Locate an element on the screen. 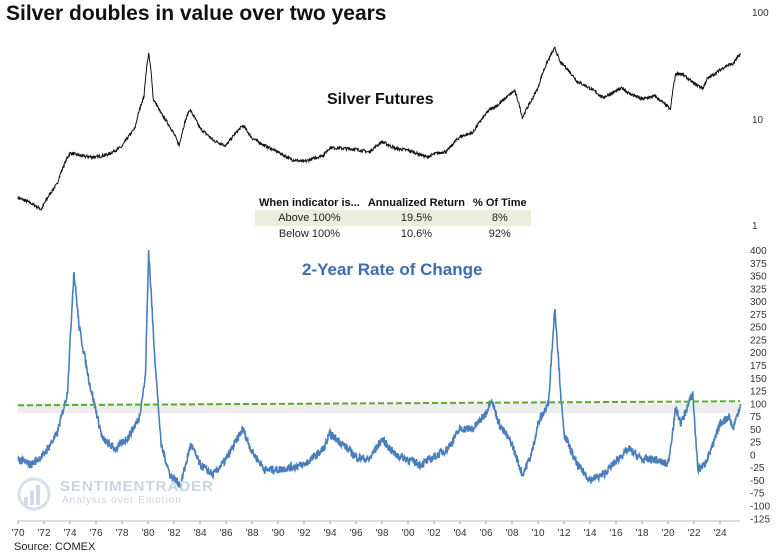  table-header: Annualized Return is located at coordinates (416, 203).